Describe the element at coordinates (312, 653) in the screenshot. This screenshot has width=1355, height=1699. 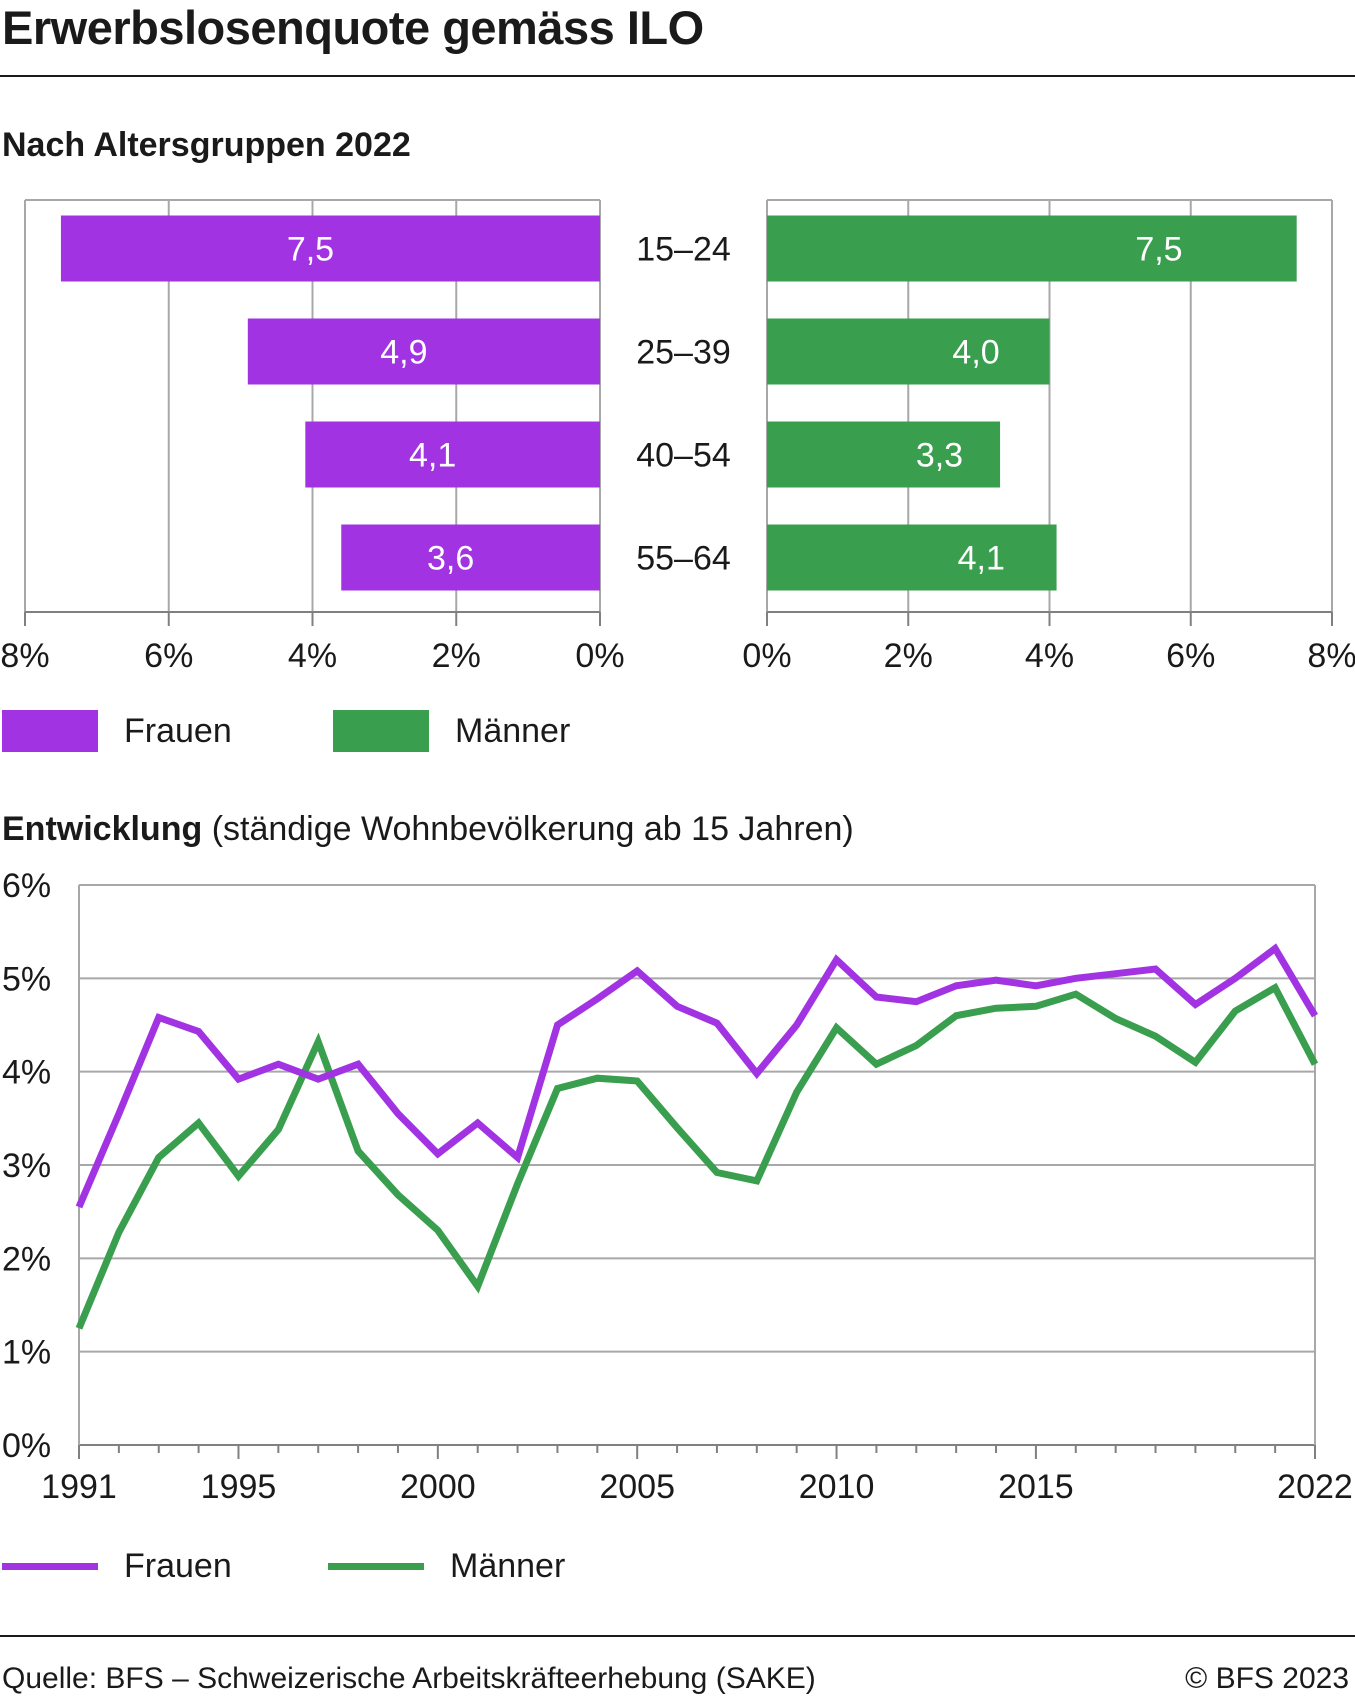
I see `tick-label-left: 4%` at that location.